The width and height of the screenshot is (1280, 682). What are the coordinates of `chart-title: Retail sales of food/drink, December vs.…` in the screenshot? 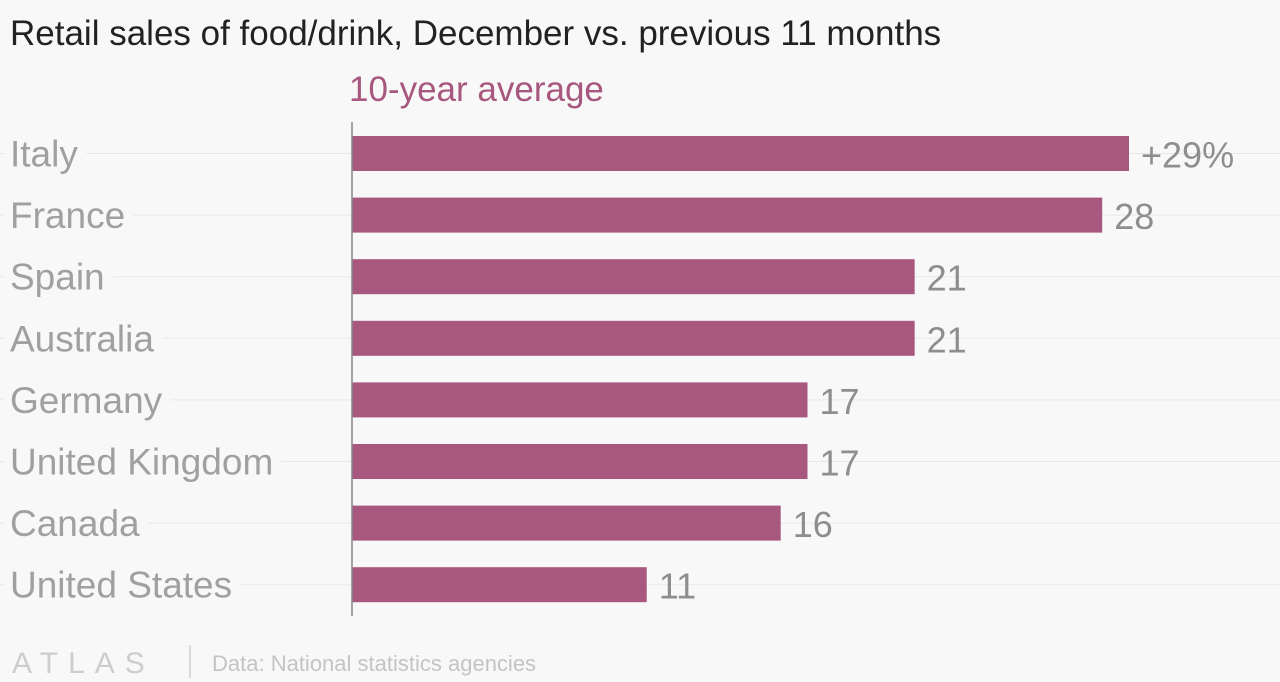 It's located at (475, 33).